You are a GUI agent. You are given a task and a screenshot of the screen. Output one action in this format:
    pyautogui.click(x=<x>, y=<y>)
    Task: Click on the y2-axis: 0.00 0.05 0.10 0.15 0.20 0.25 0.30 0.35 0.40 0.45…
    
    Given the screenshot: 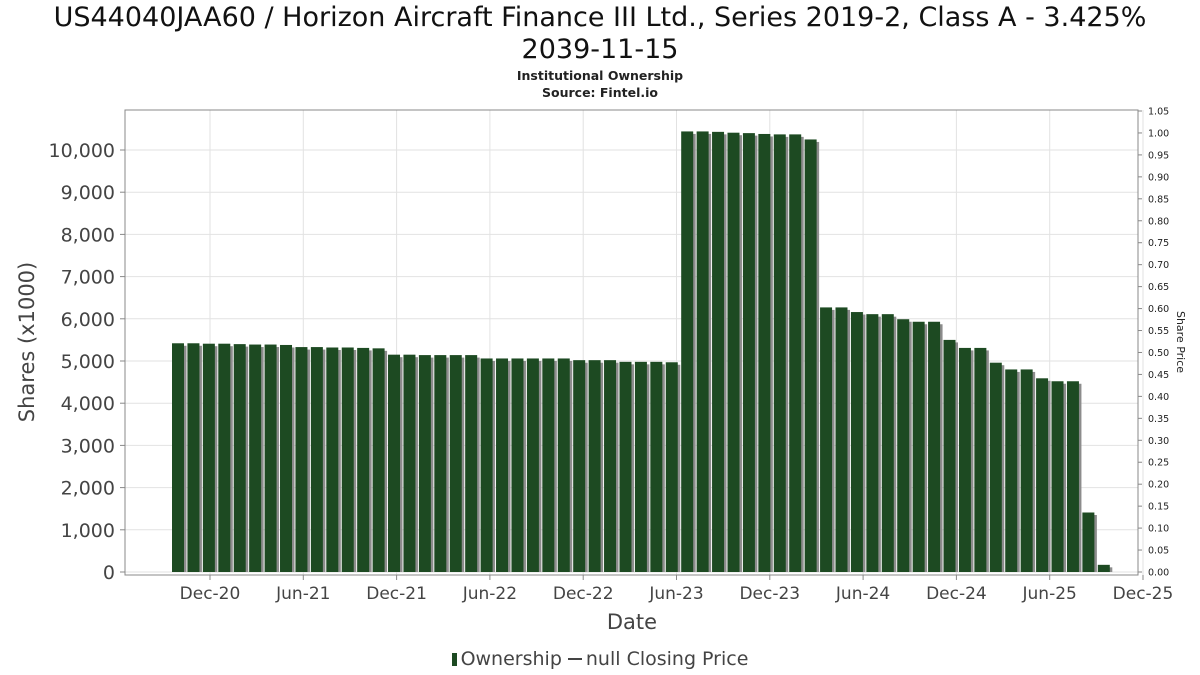 What is the action you would take?
    pyautogui.click(x=1153, y=343)
    